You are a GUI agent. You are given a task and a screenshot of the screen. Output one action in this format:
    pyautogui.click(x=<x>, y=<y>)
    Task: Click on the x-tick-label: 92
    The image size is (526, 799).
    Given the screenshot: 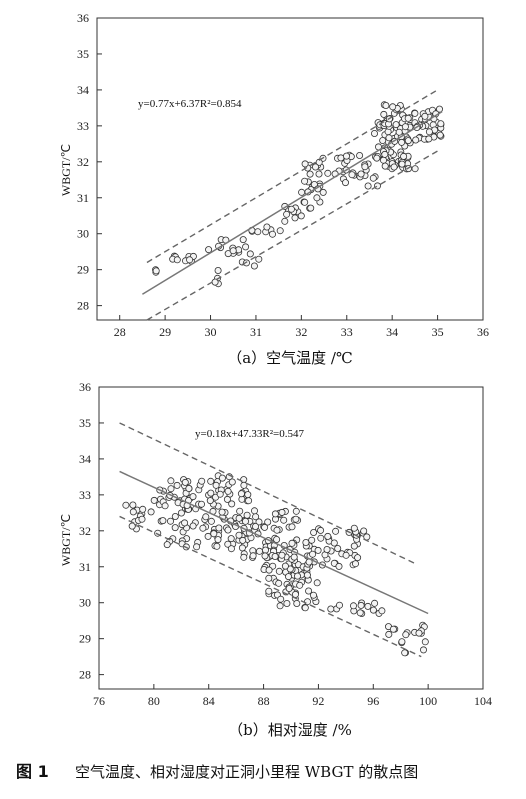 What is the action you would take?
    pyautogui.click(x=318, y=701)
    